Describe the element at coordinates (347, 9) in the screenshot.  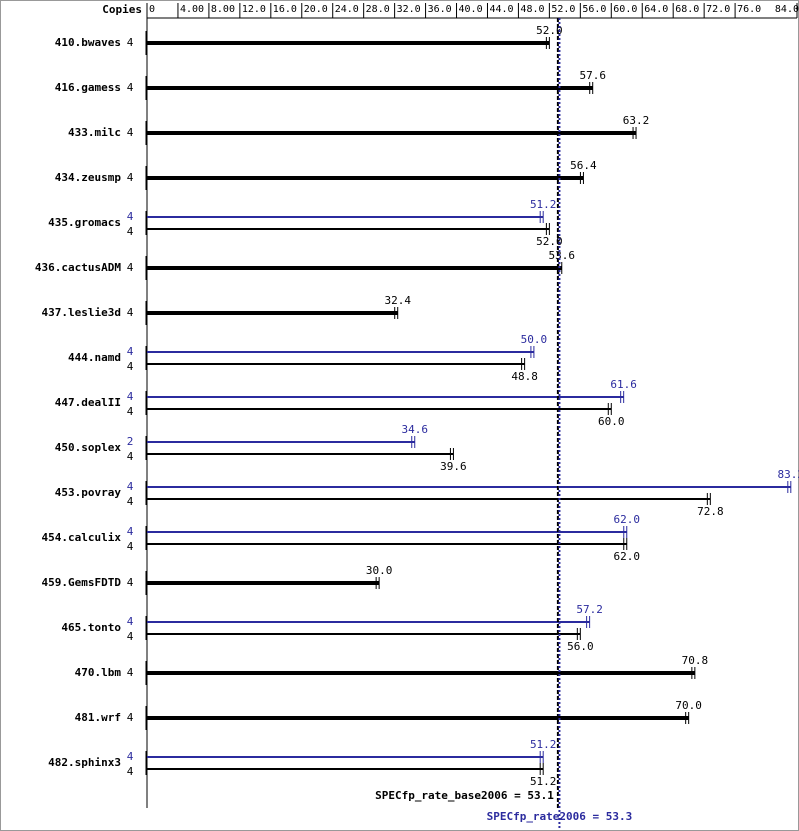
I see `x-tick-label: 24.0` at that location.